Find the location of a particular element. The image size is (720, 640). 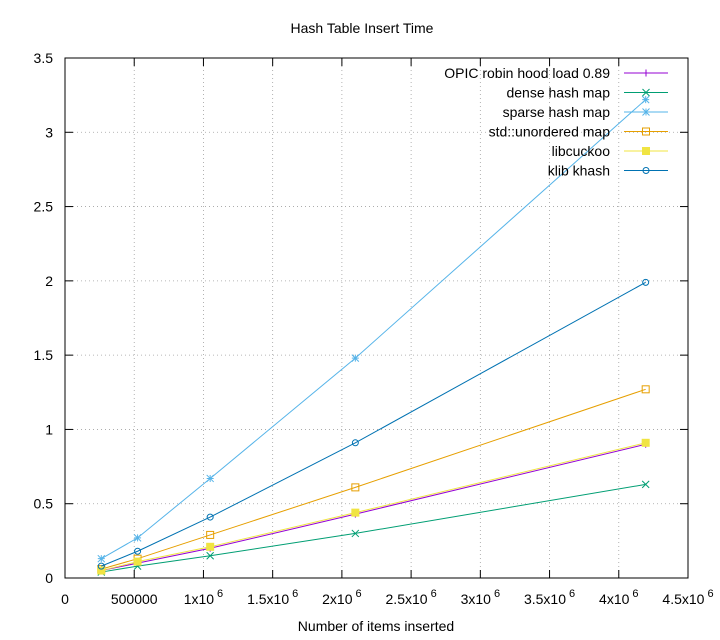

x-tick-label: 4x10 6 is located at coordinates (618, 597).